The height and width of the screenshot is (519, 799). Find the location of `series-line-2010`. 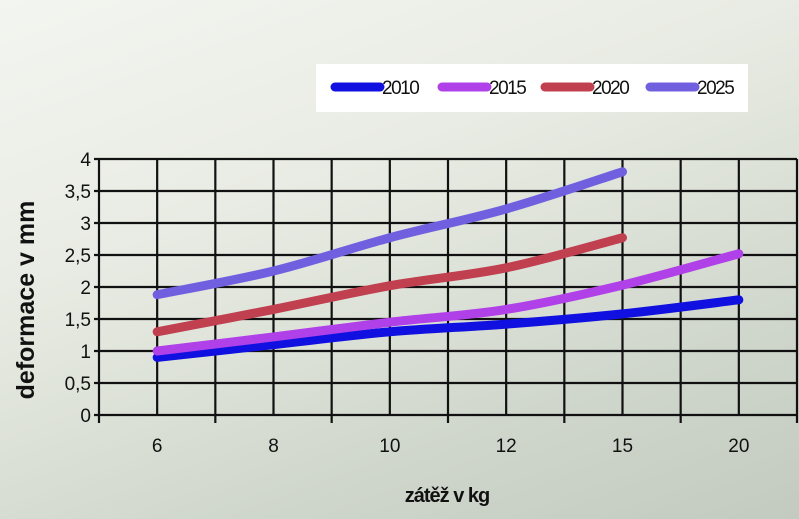

series-line-2010 is located at coordinates (448, 328).